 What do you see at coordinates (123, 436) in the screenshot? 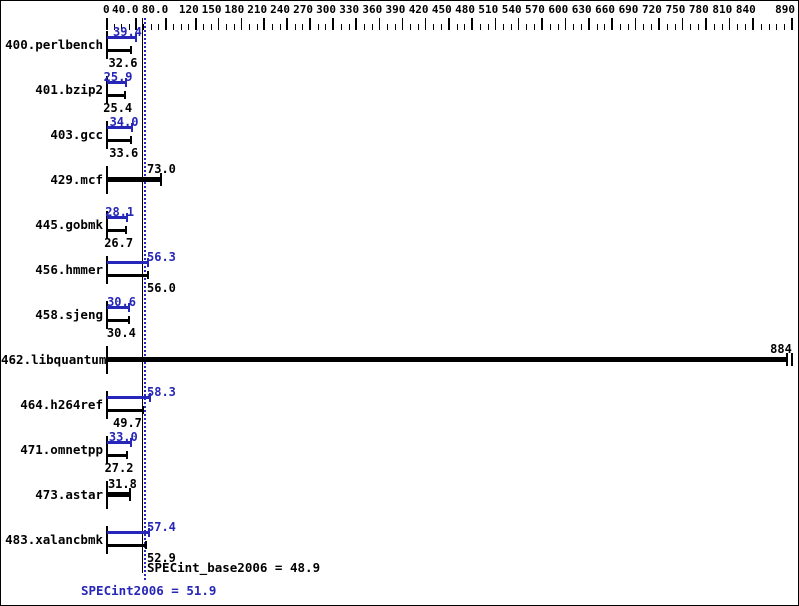
I see `peak-value-label: 33.0` at bounding box center [123, 436].